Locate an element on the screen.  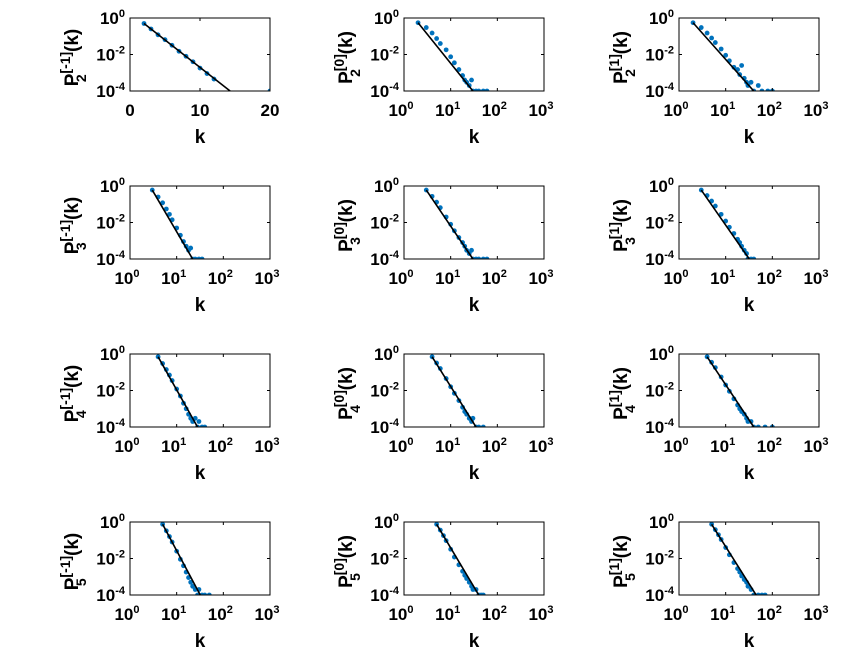
y-axis-label: P[0]3(k) is located at coordinates (347, 225).